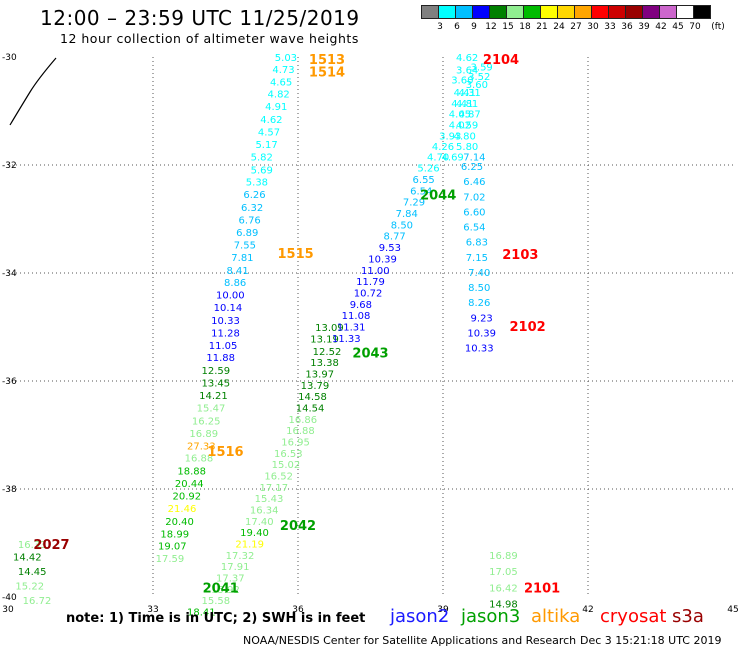 Image resolution: width=740 pixels, height=650 pixels. I want to click on legend-label: 33, so click(610, 27).